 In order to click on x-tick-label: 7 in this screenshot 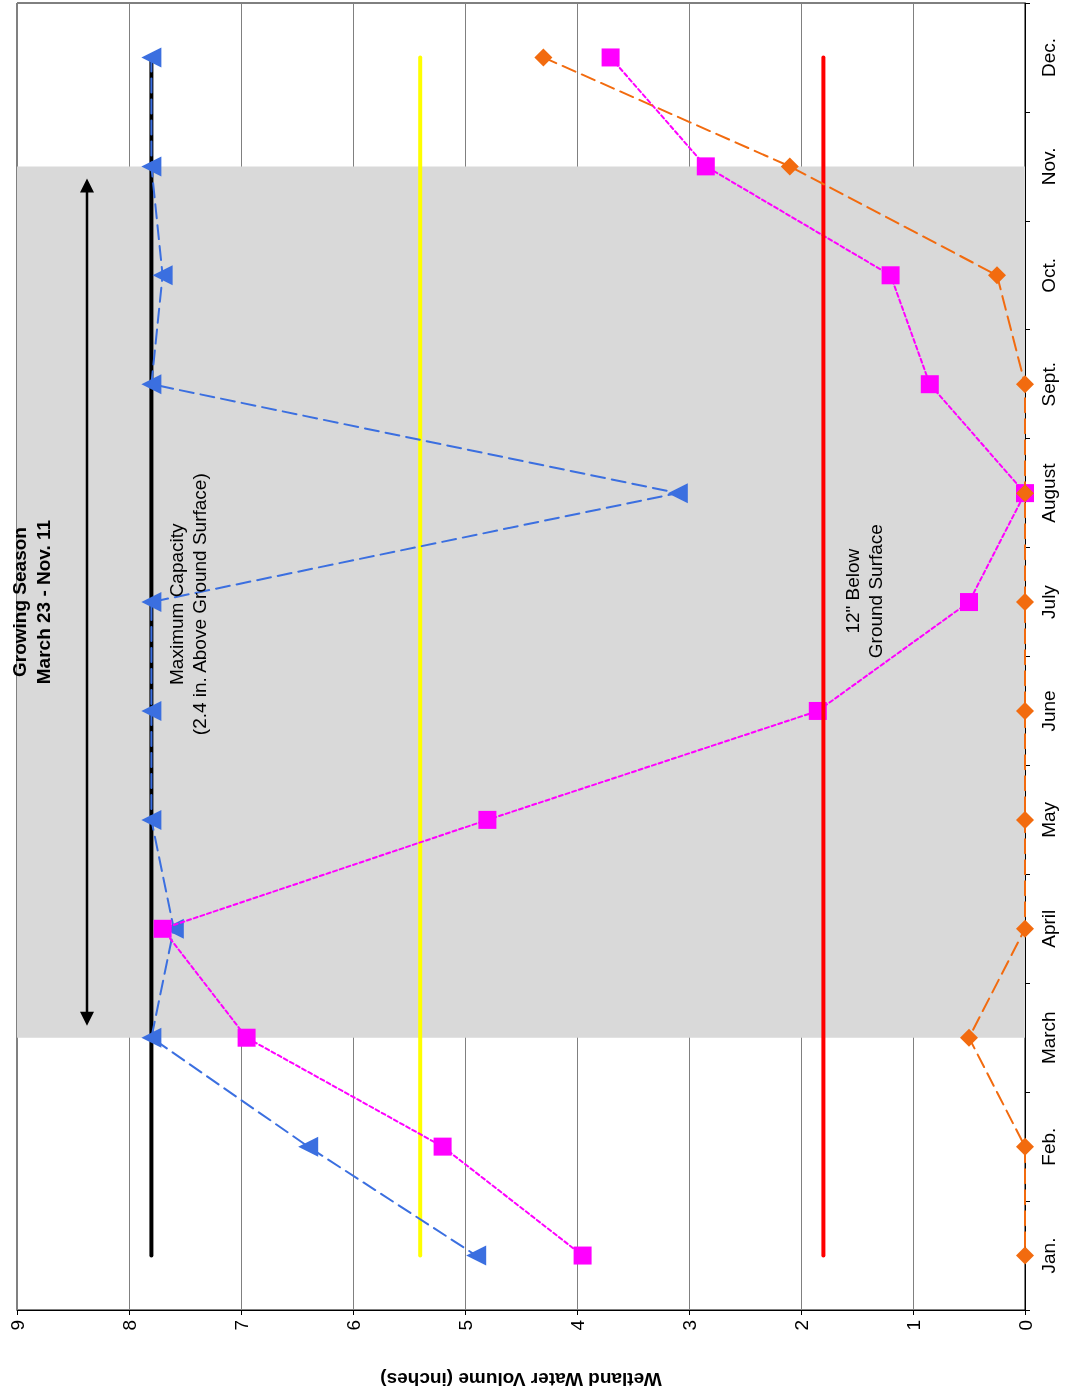, I will do `click(241, 1325)`.